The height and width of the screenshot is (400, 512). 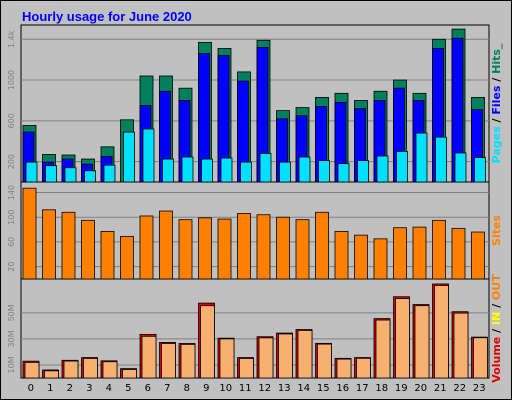 What do you see at coordinates (245, 388) in the screenshot?
I see `x-tick-label-11: 11` at bounding box center [245, 388].